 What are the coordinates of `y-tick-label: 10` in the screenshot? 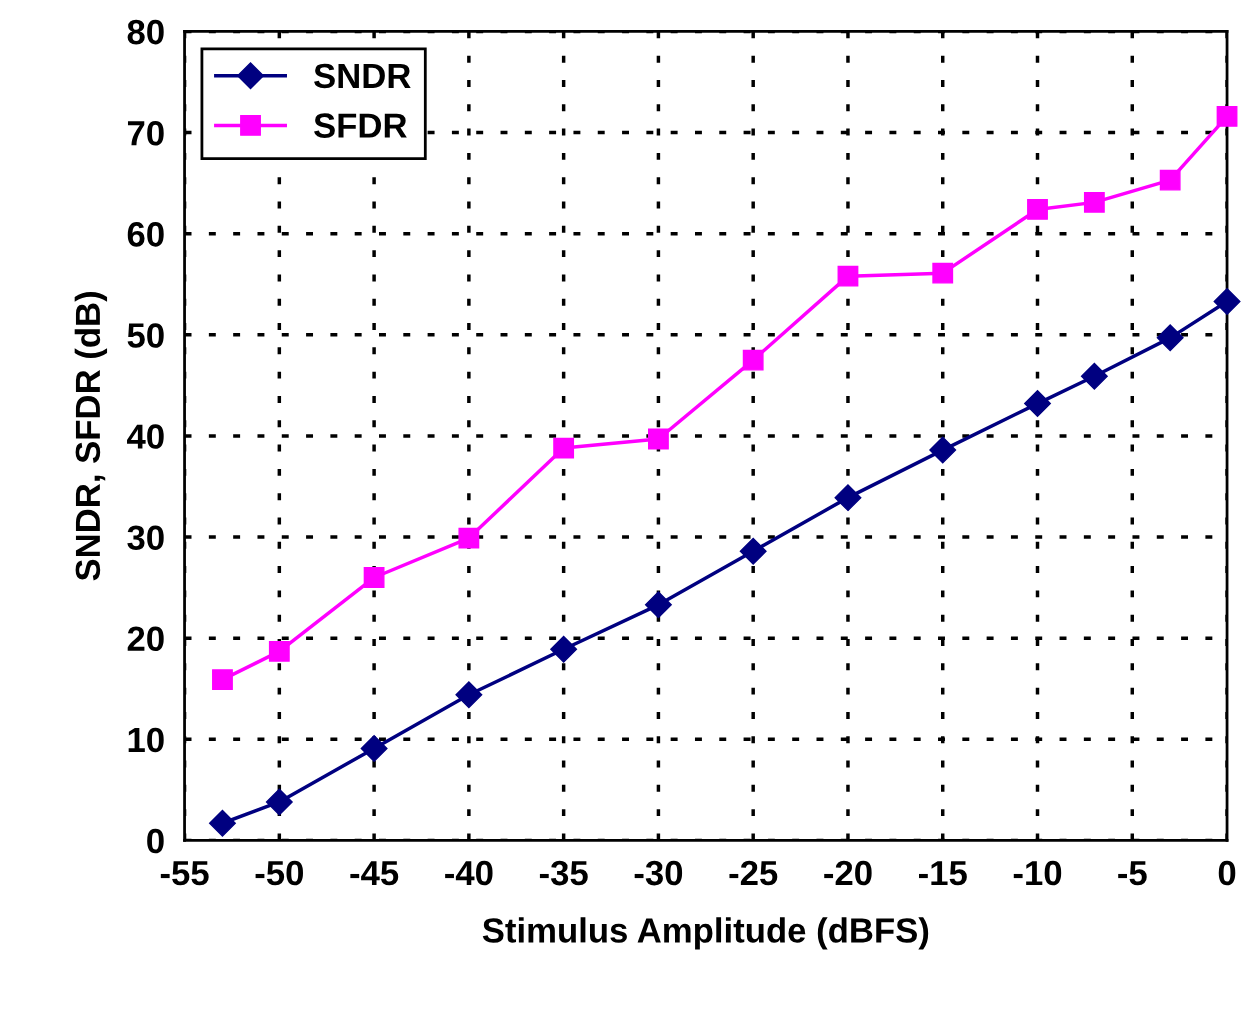 It's located at (146, 740).